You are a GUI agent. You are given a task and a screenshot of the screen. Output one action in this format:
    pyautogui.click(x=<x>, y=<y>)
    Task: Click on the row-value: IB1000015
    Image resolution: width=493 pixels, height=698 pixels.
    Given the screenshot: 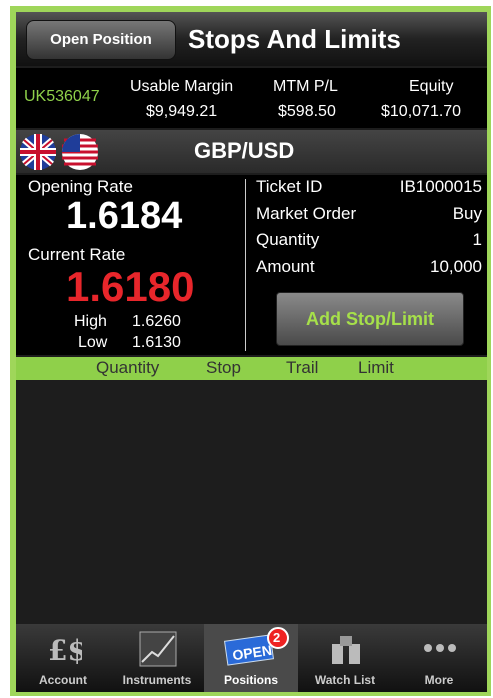 What is the action you would take?
    pyautogui.click(x=440, y=186)
    